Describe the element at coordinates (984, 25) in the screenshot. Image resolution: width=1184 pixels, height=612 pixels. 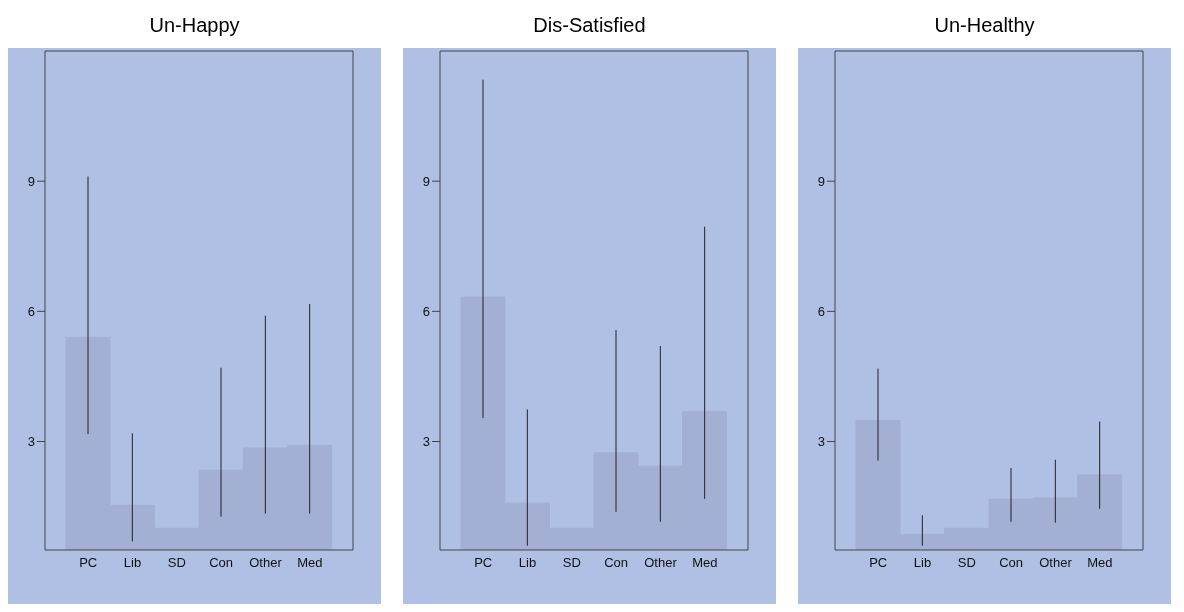
I see `chart-title: Un-Healthy` at that location.